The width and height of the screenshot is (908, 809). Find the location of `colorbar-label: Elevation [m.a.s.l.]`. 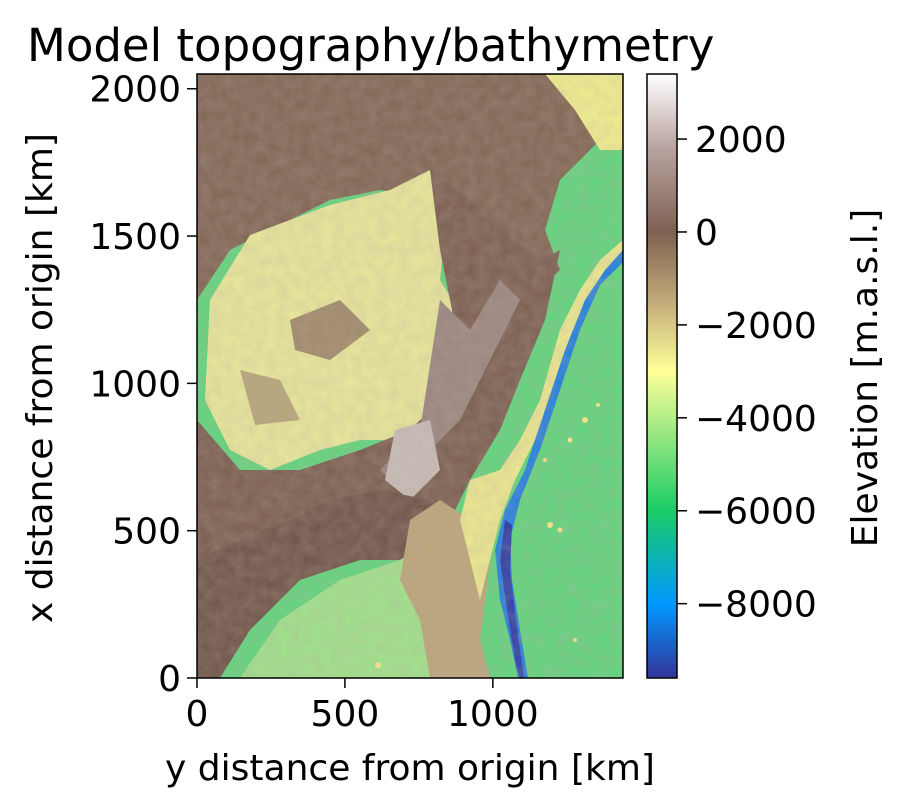

colorbar-label: Elevation [m.a.s.l.] is located at coordinates (865, 378).